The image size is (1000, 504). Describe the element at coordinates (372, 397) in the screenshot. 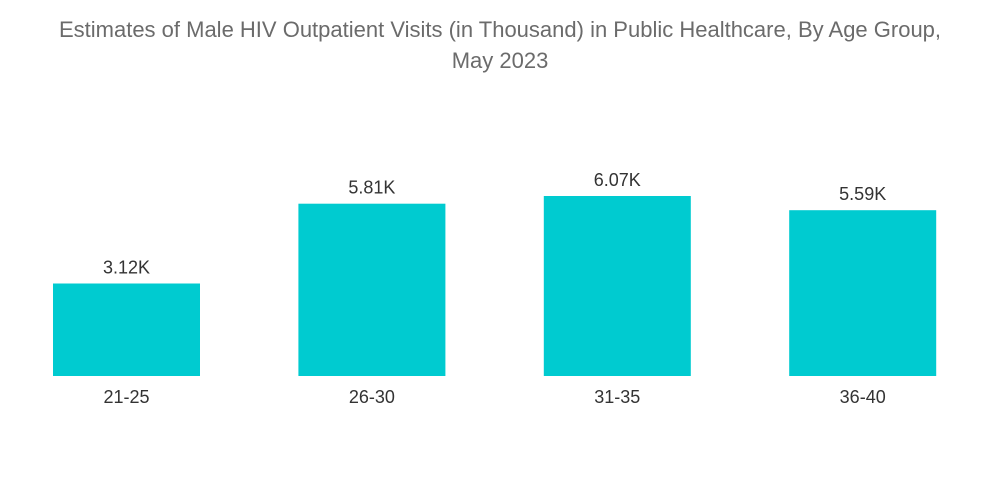

I see `x-tick-label-26-30: 26-30` at that location.